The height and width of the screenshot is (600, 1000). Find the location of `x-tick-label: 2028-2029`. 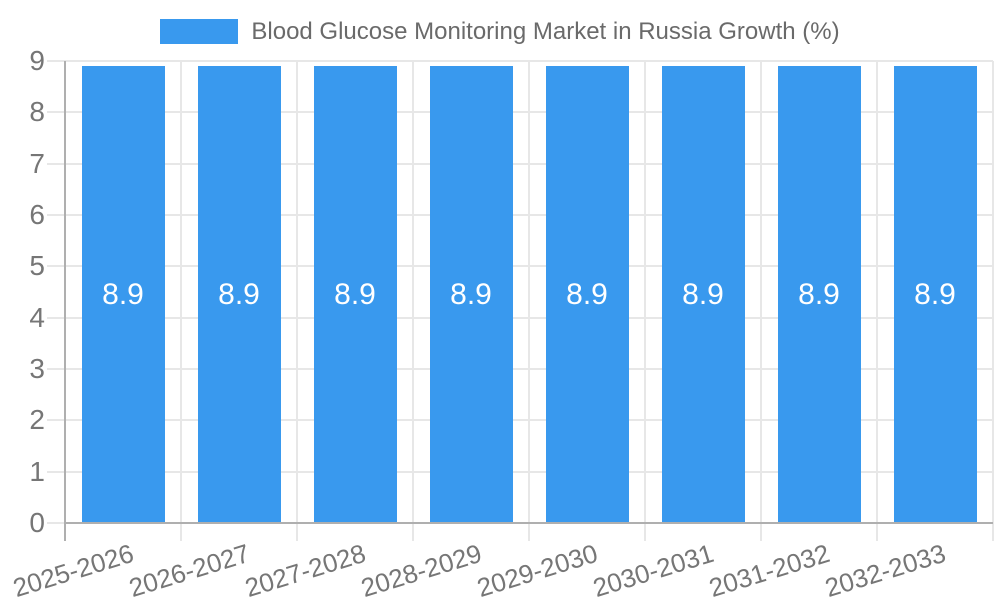

x-tick-label: 2028-2029 is located at coordinates (421, 569).